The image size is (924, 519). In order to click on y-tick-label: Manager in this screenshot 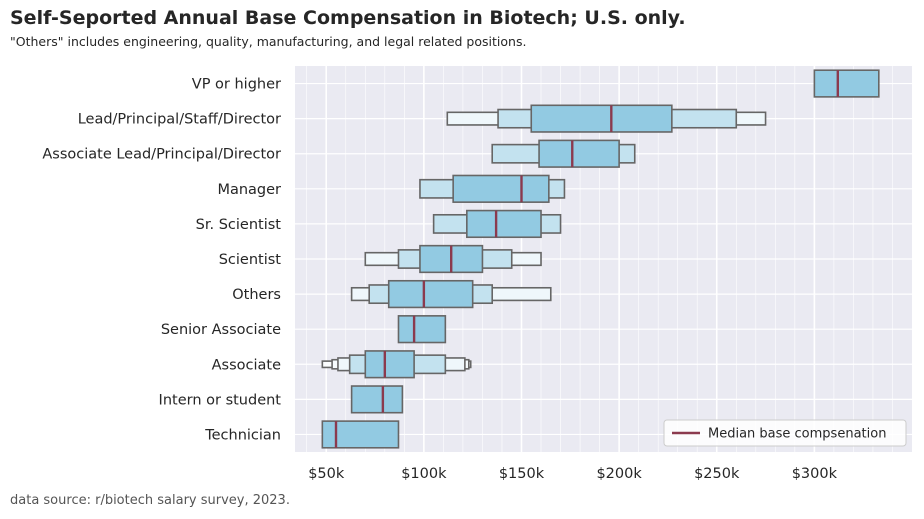, I will do `click(249, 190)`.